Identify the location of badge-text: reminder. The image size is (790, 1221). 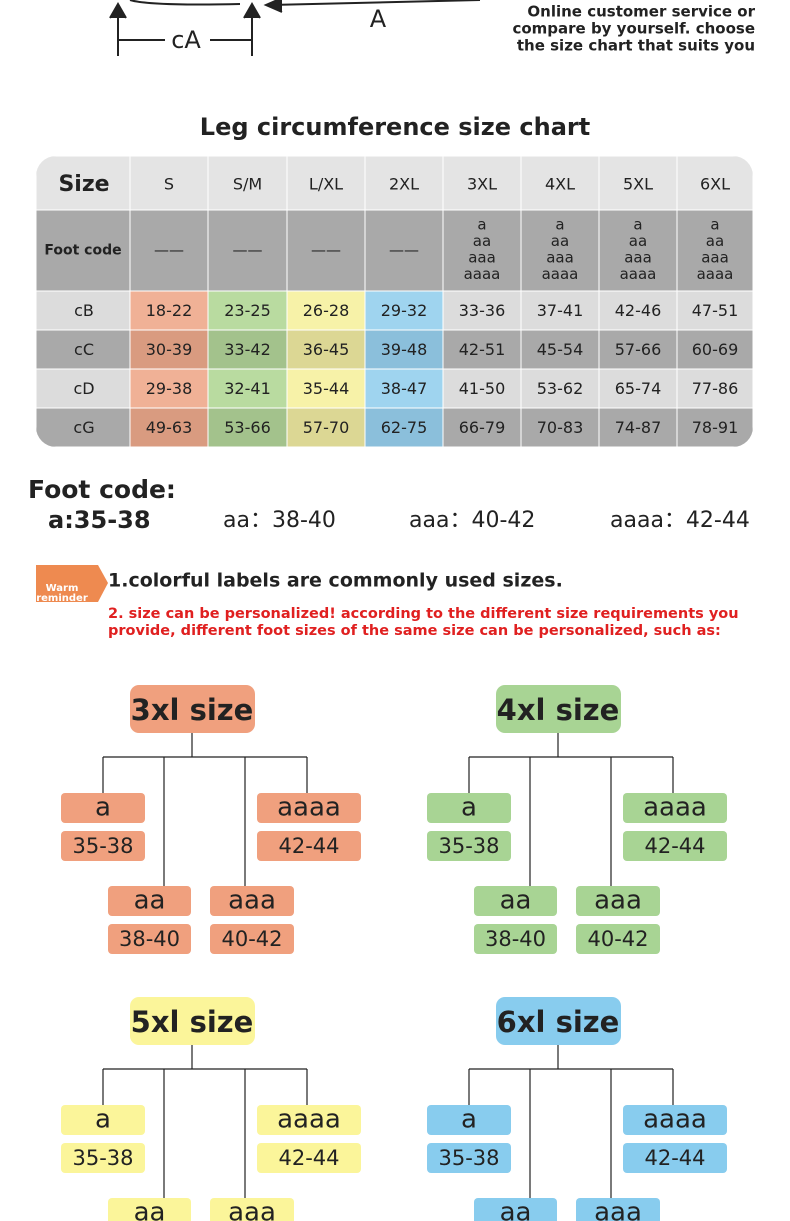
(62, 598).